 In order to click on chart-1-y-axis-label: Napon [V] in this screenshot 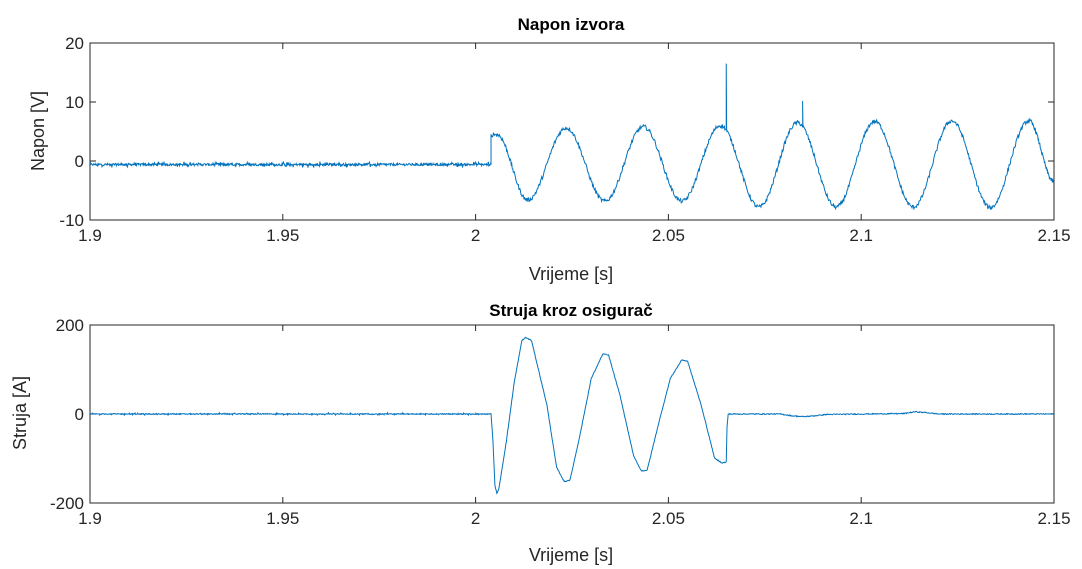, I will do `click(38, 131)`.